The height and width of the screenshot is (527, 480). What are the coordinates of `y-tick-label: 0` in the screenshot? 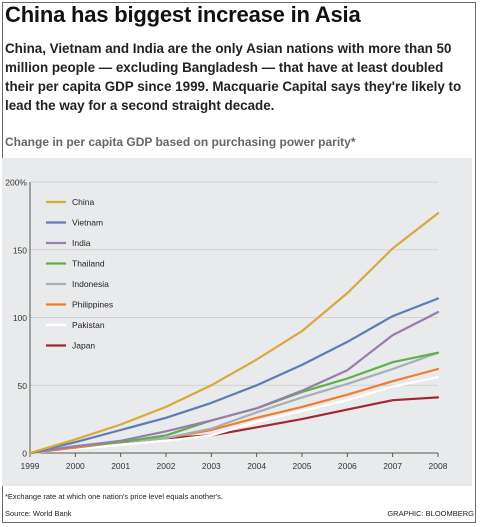 It's located at (24, 454).